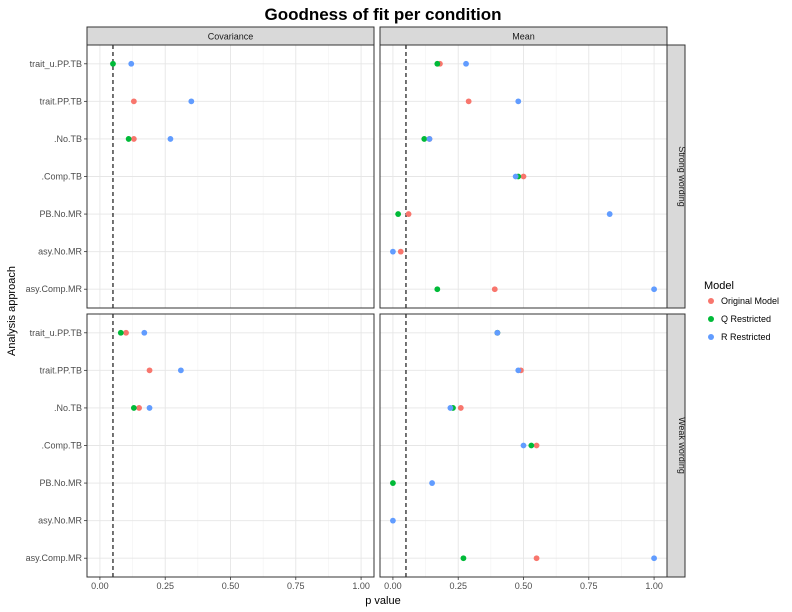  Describe the element at coordinates (719, 286) in the screenshot. I see `legend-title: Model` at that location.